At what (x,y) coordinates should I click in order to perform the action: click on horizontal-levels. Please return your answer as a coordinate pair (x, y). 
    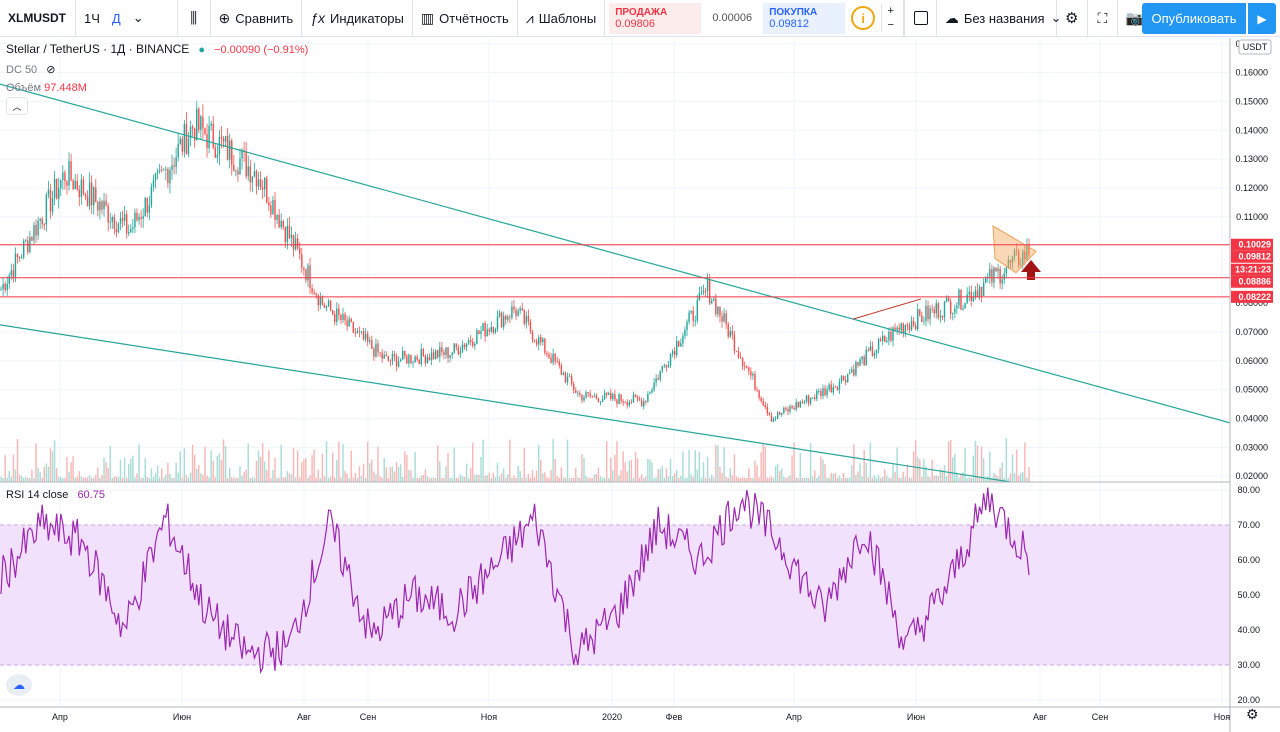
    Looking at the image, I should click on (615, 271).